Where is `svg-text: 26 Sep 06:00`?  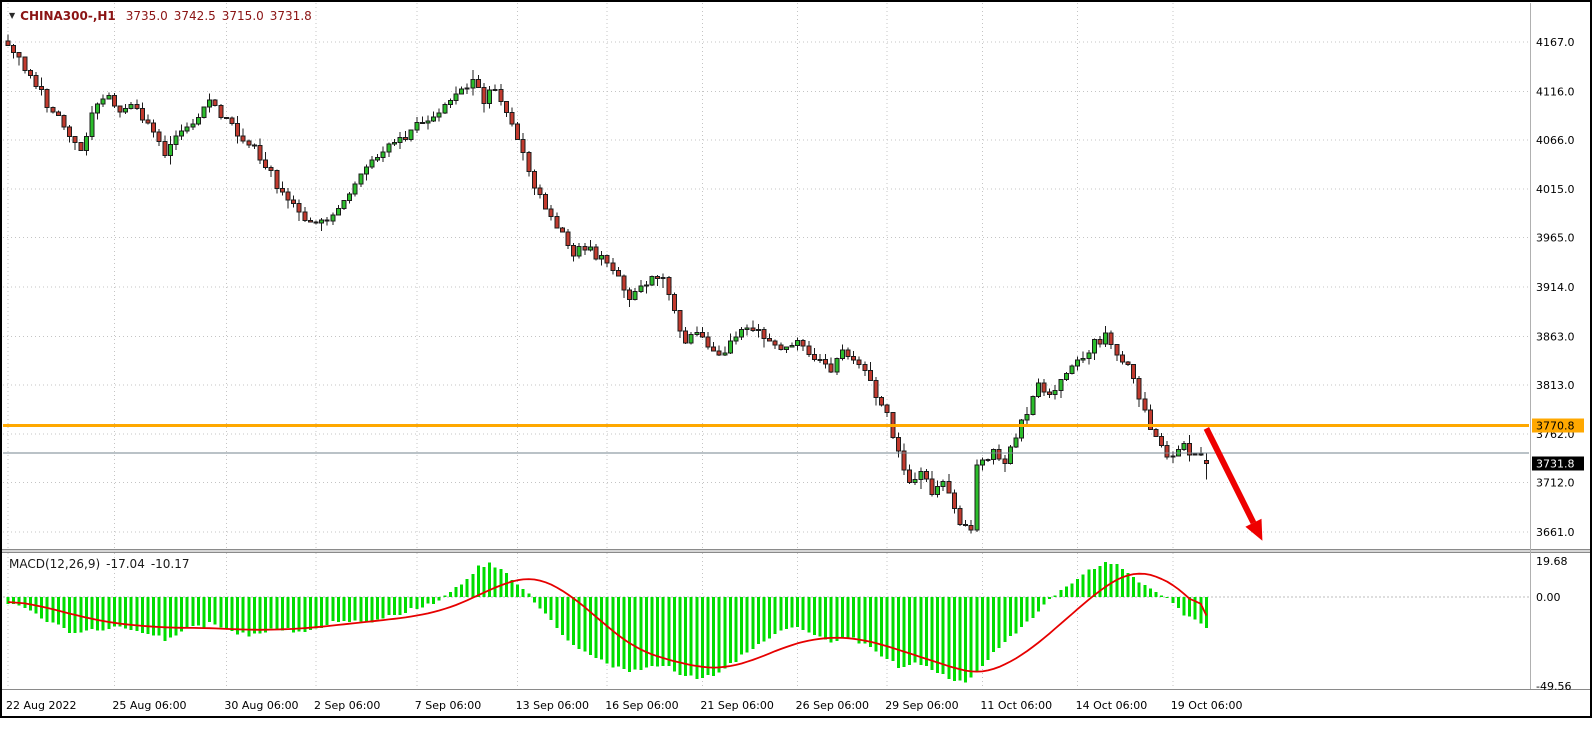
svg-text: 26 Sep 06:00 is located at coordinates (832, 705).